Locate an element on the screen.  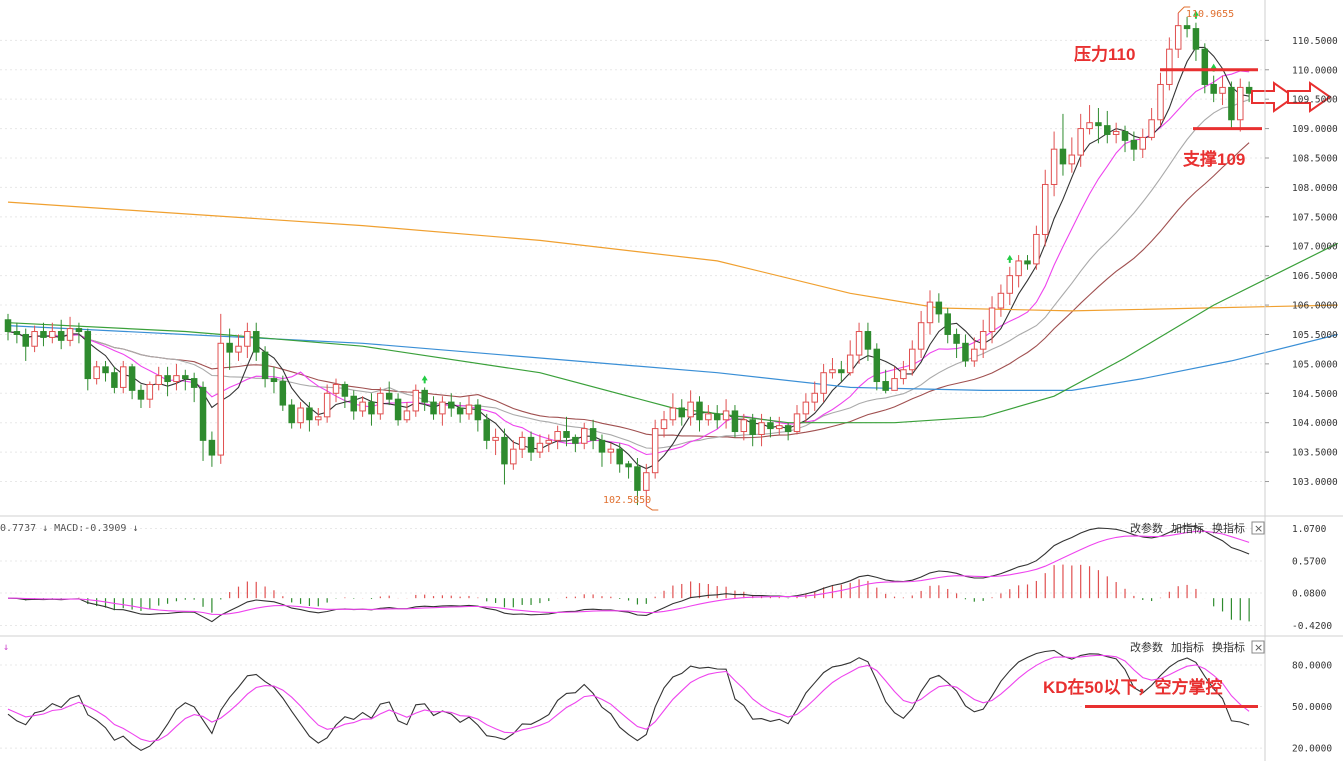
add-indicator-button: 加指标 is located at coordinates (1187, 528).